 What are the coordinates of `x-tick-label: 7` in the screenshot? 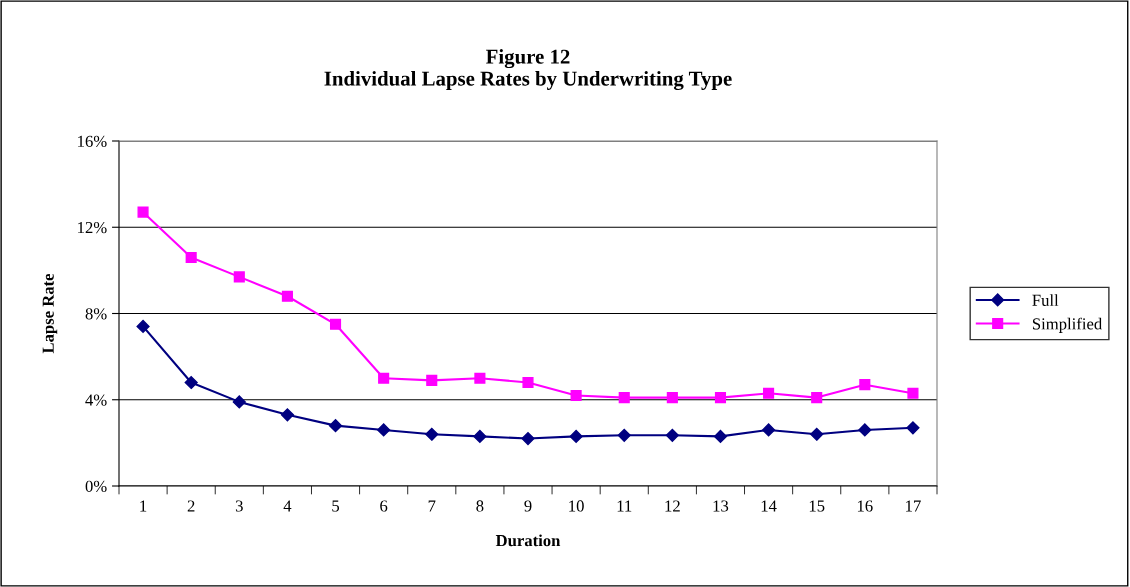 It's located at (432, 506).